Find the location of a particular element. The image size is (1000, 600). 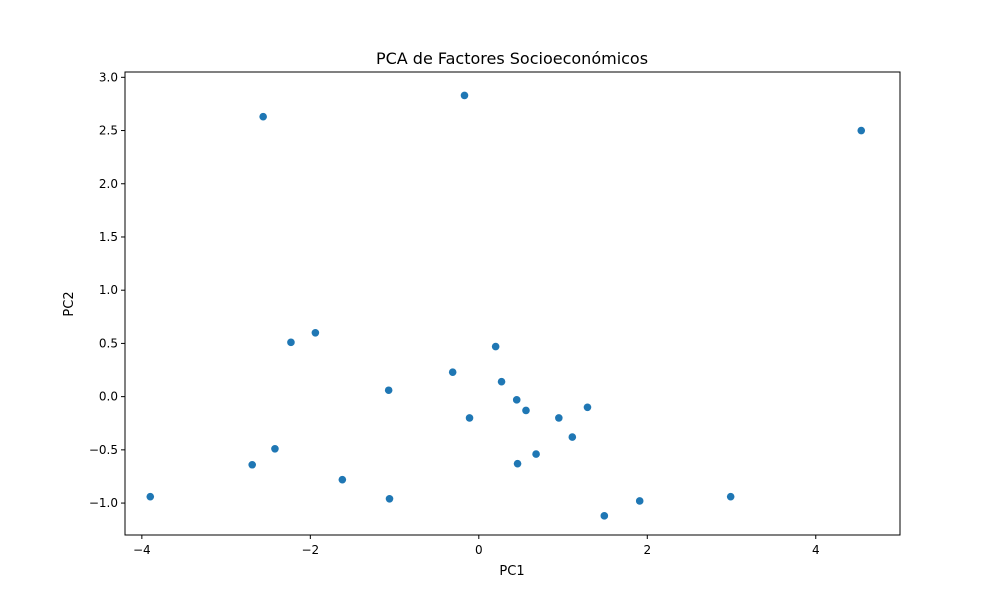

chart-title: PCA de Factores Socioeconómicos is located at coordinates (512, 58).